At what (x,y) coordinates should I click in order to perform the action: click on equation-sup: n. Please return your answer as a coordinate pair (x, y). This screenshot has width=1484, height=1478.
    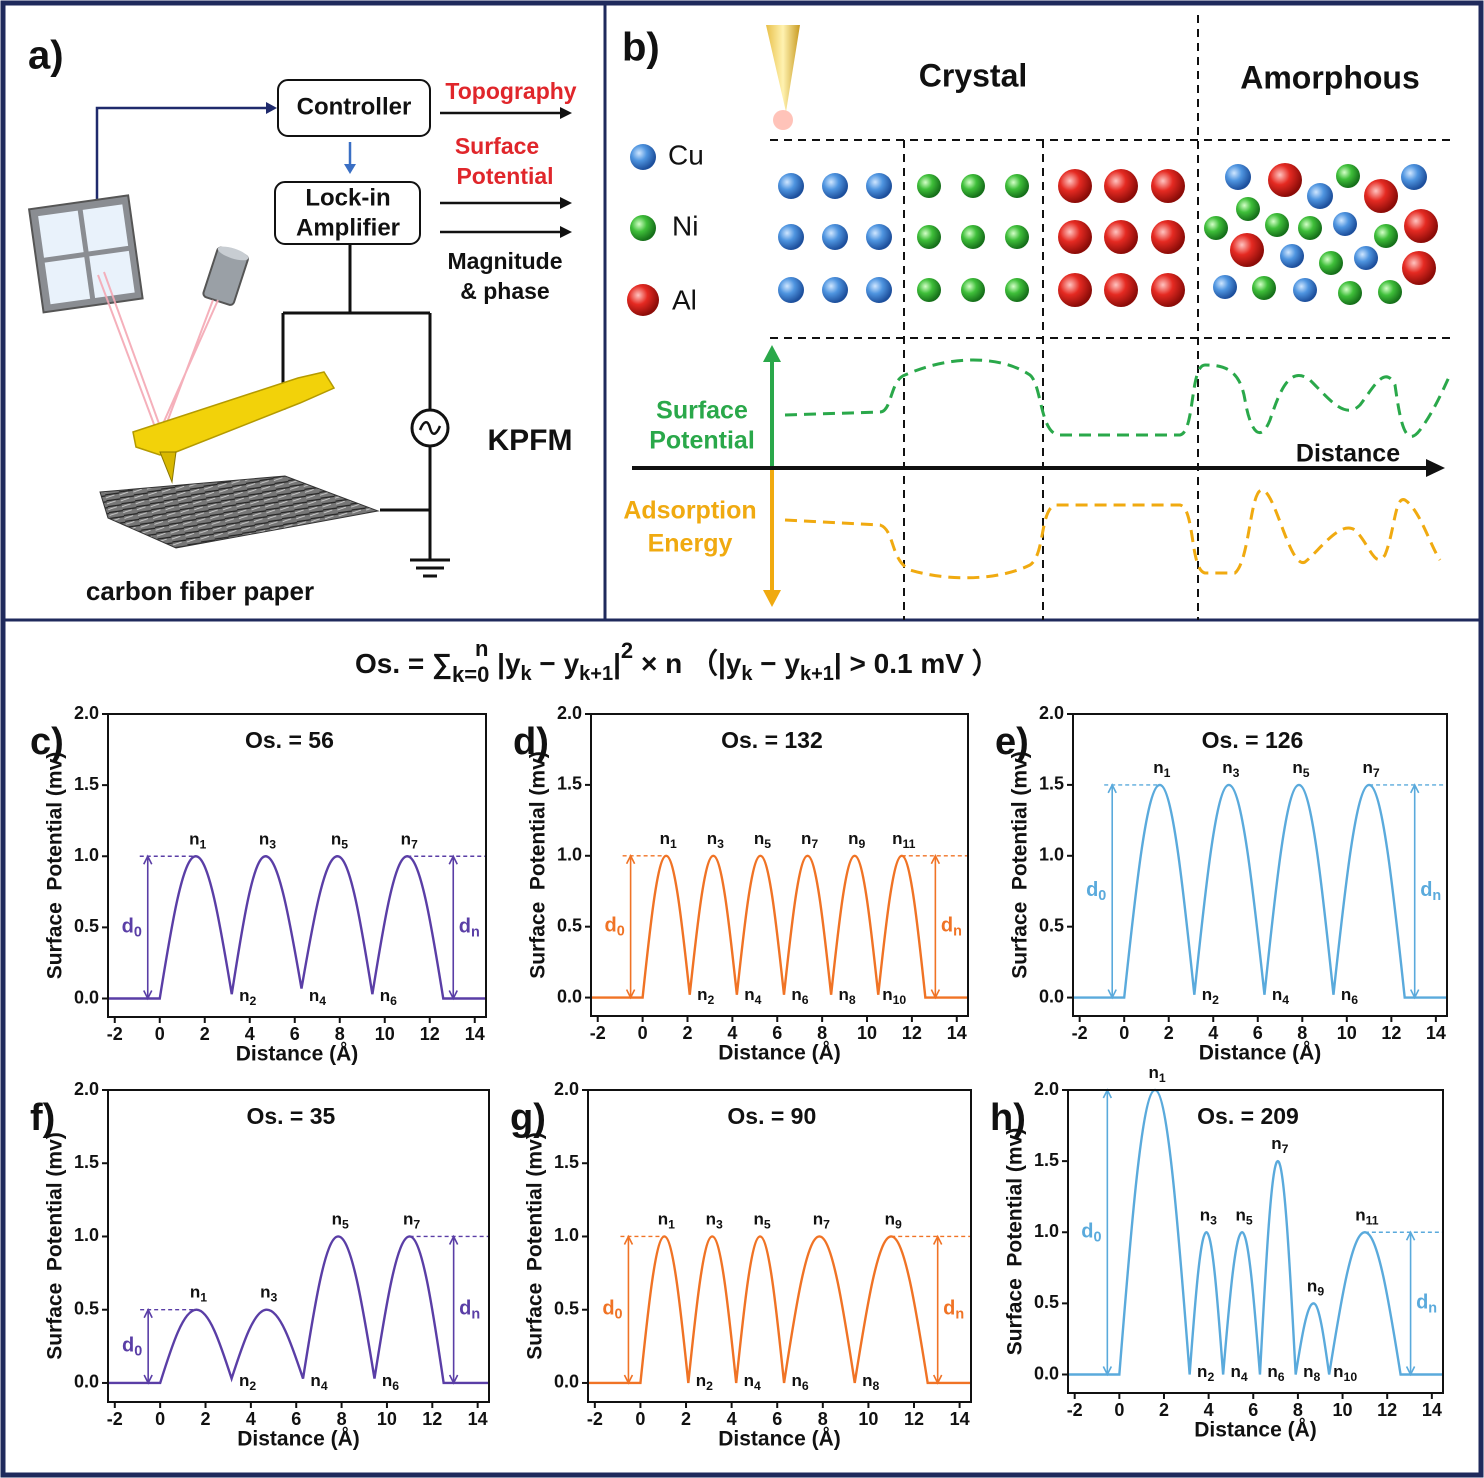
    Looking at the image, I should click on (481, 648).